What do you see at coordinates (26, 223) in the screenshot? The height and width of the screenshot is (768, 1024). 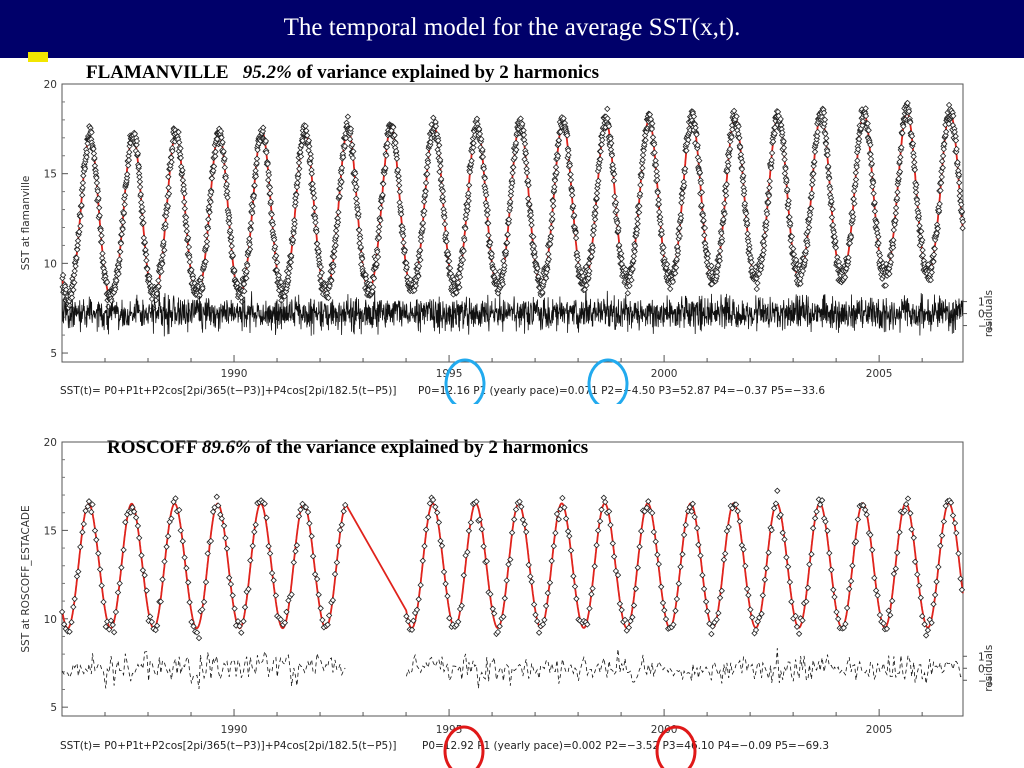 I see `flamanville-y-axis-title: SST at flamanville` at bounding box center [26, 223].